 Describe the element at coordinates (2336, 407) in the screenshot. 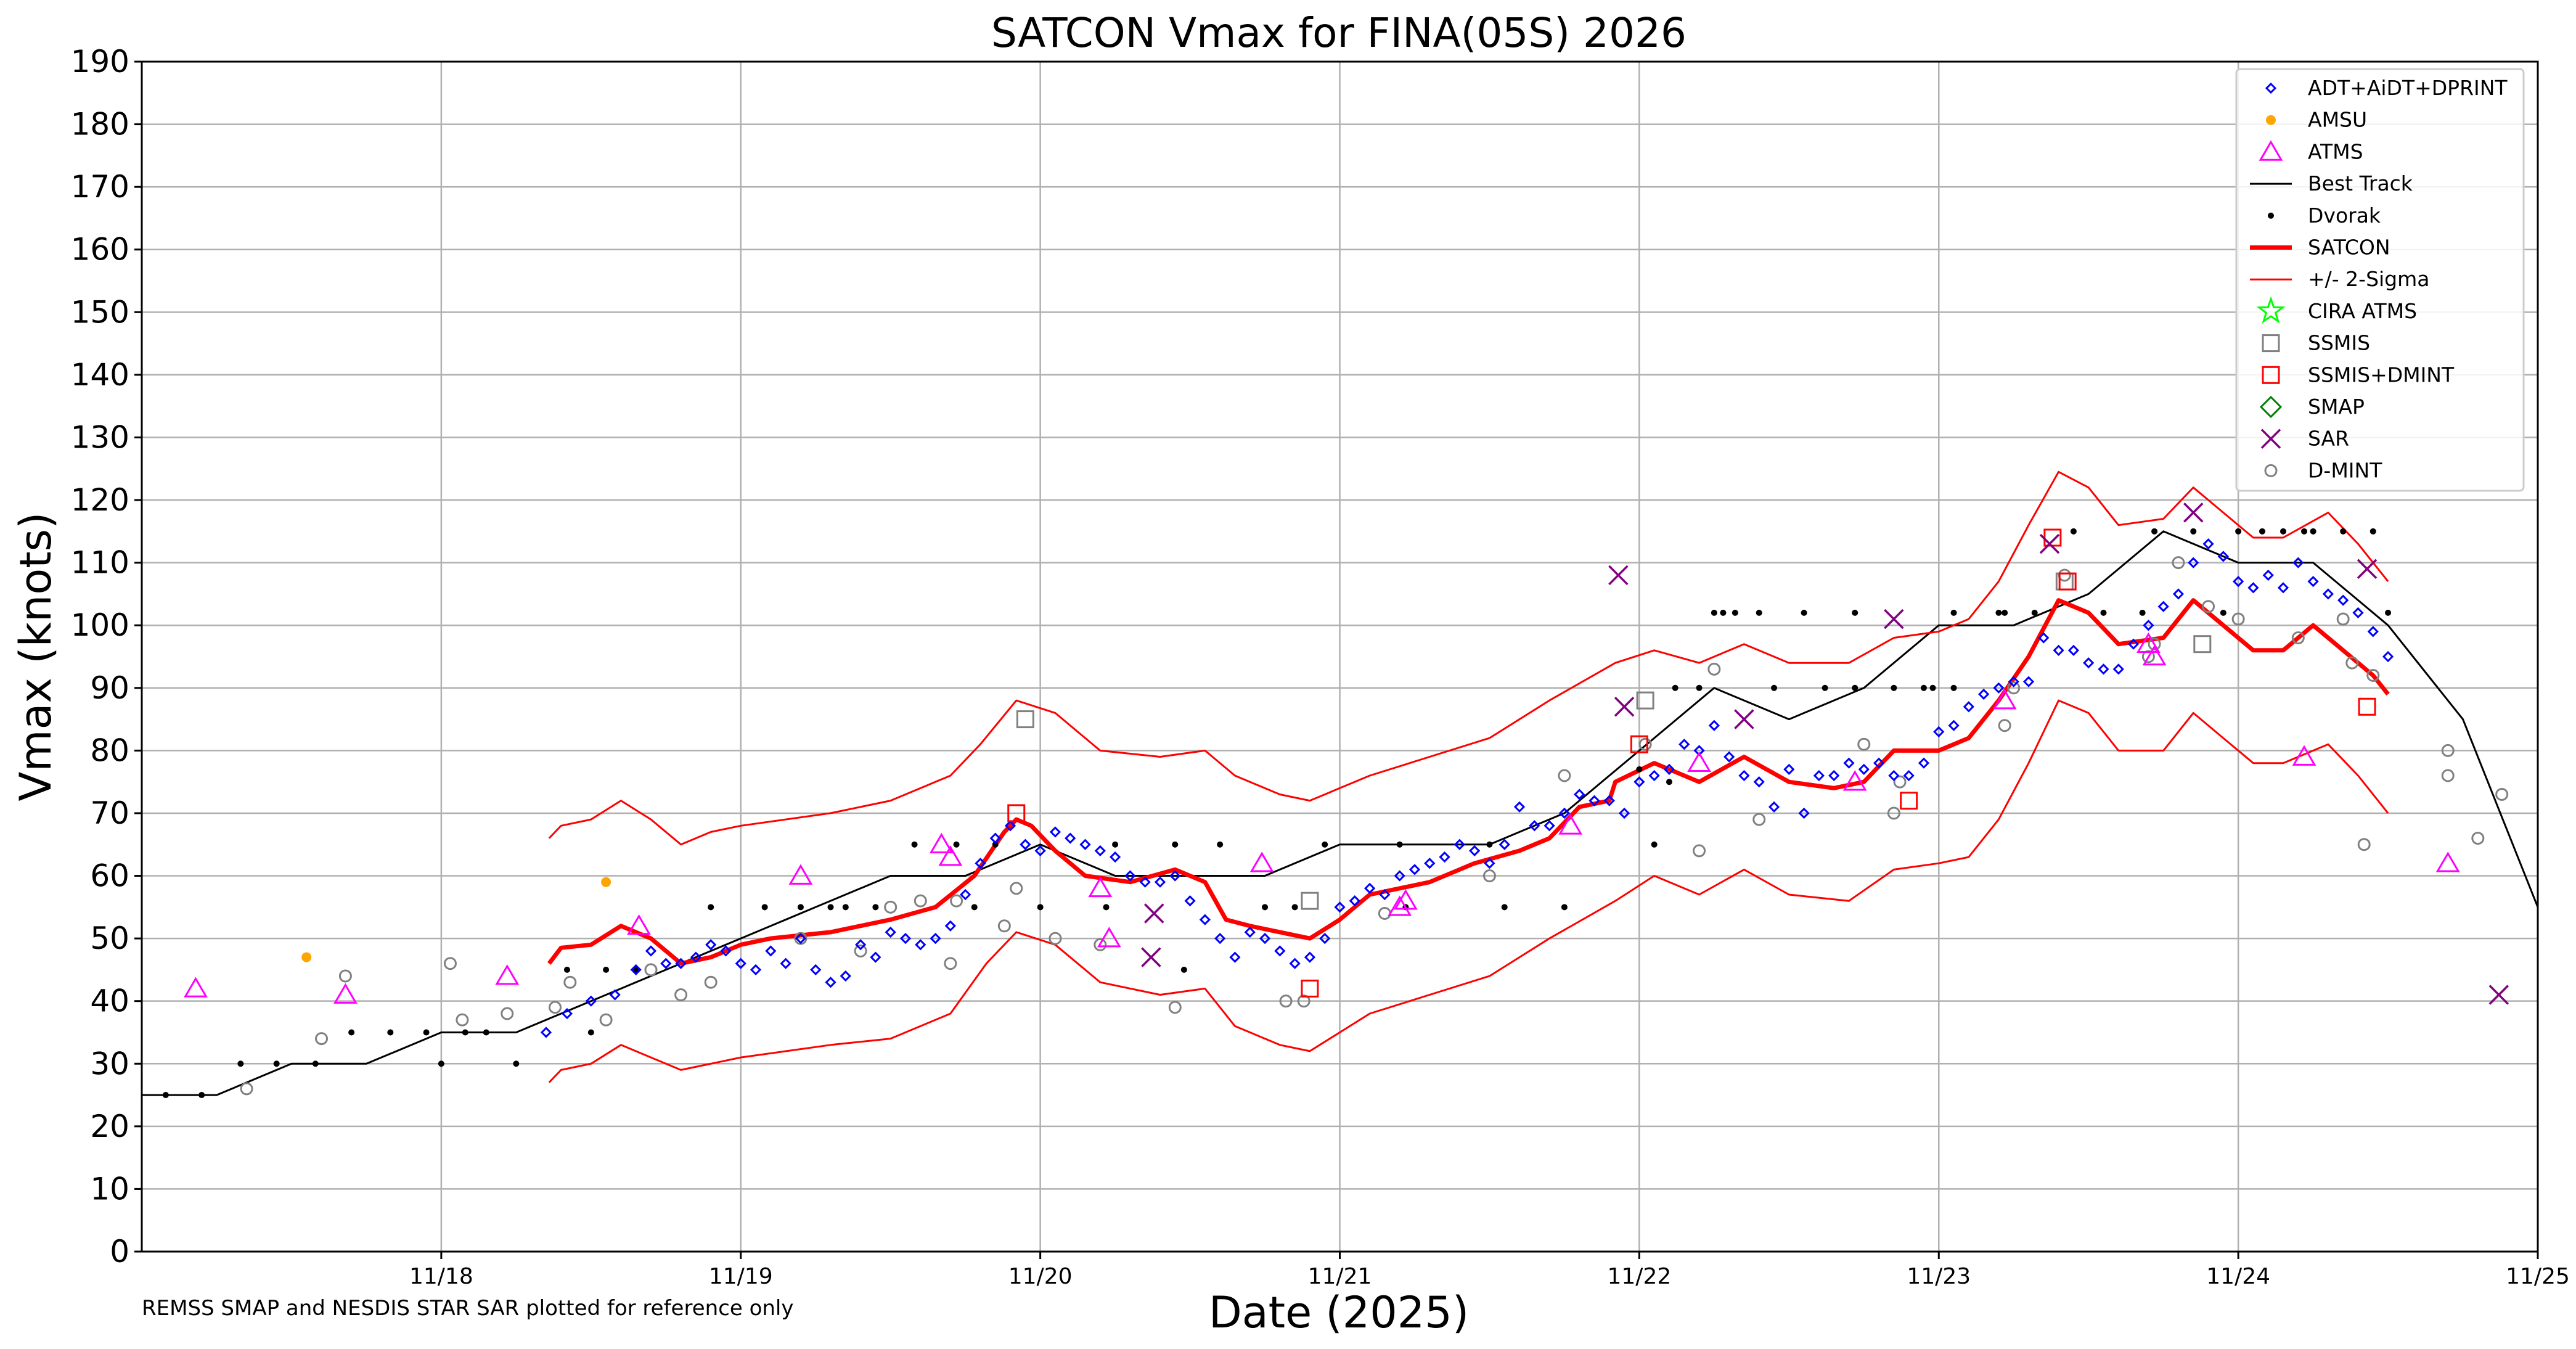

I see `legend-label: SMAP` at that location.